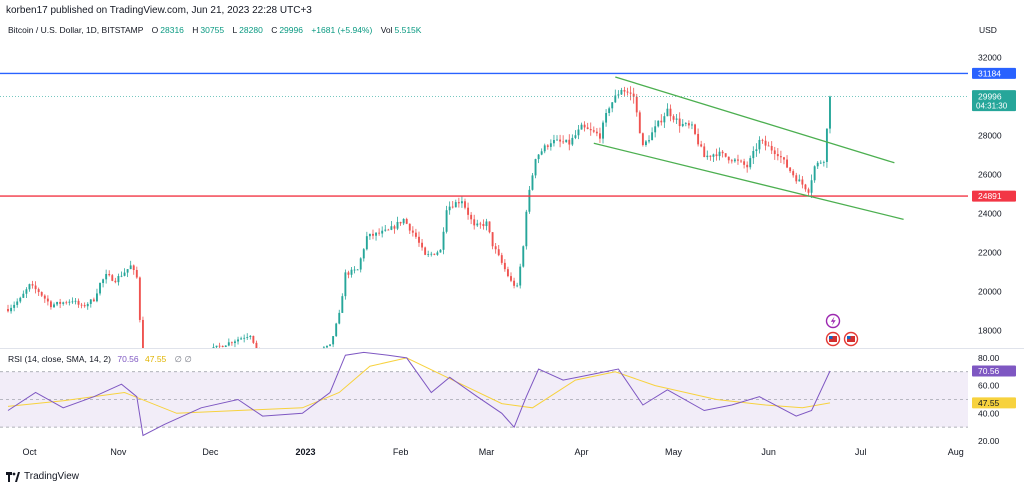 This screenshot has height=489, width=1024. Describe the element at coordinates (582, 452) in the screenshot. I see `time-tick-label: Apr` at that location.